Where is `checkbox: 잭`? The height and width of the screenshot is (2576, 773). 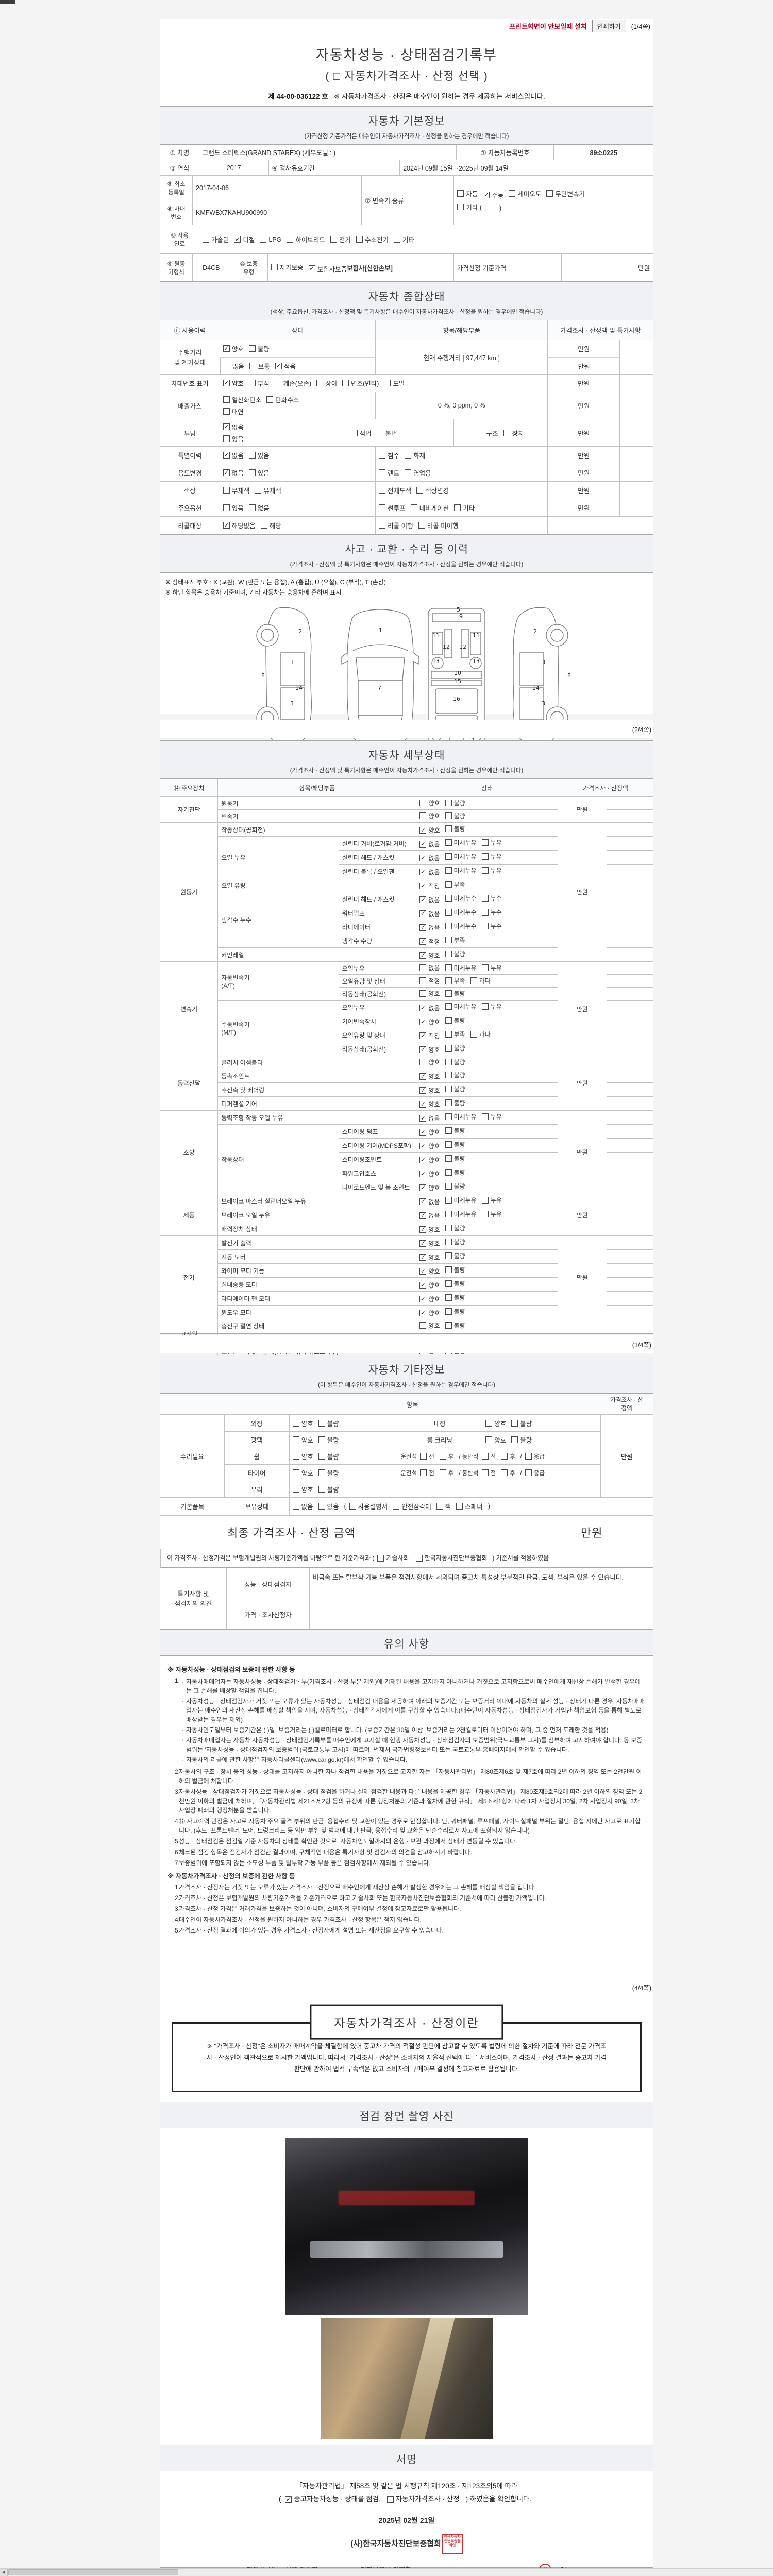
checkbox: 잭 is located at coordinates (443, 1506).